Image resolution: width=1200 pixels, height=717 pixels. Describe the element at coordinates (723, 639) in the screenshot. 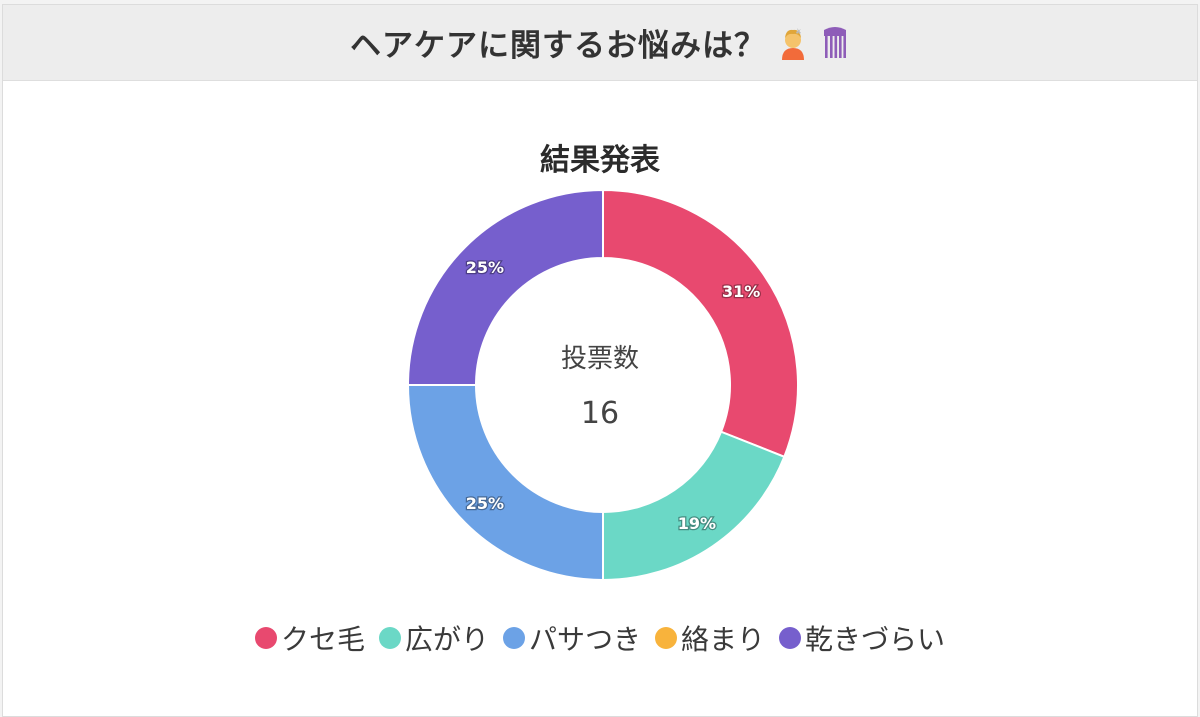

I see `legend-label: 絡まり` at that location.